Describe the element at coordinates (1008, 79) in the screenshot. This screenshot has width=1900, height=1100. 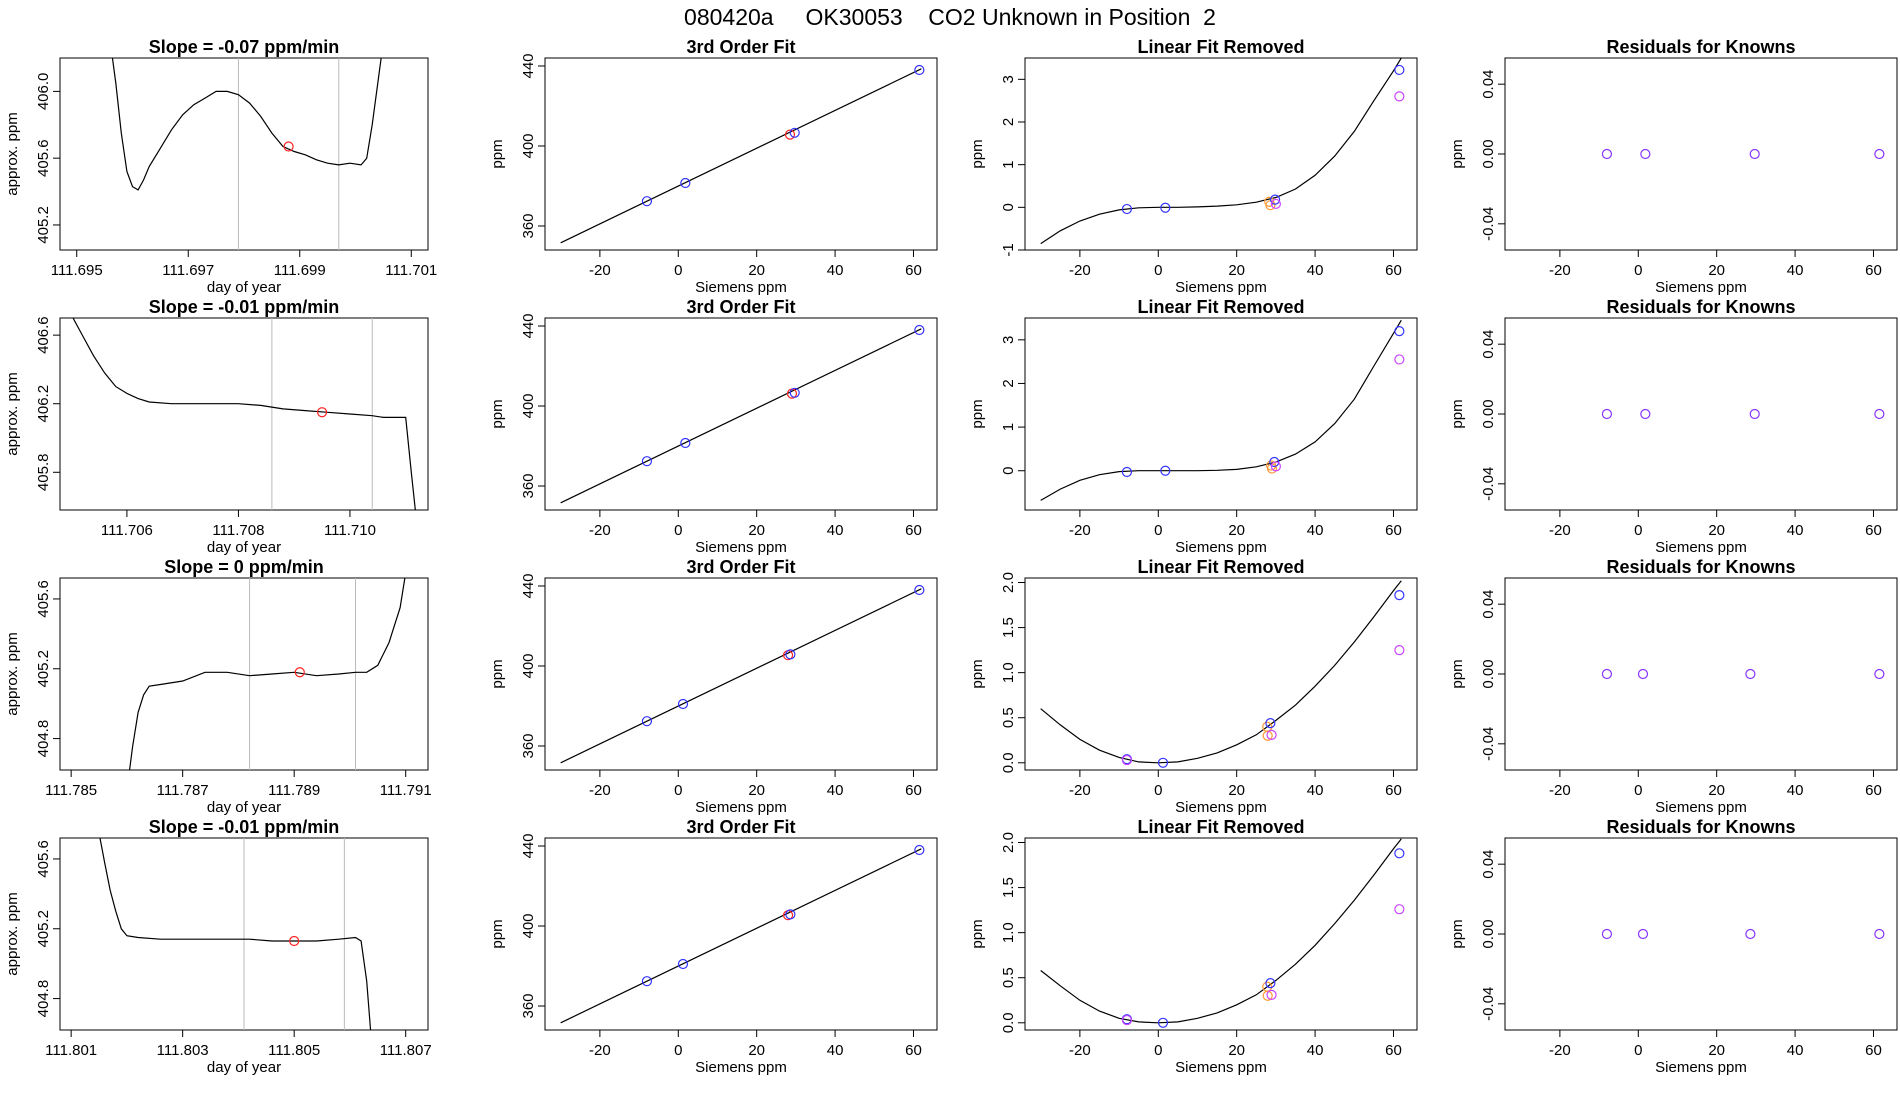
I see `y-tick-label: 3` at that location.